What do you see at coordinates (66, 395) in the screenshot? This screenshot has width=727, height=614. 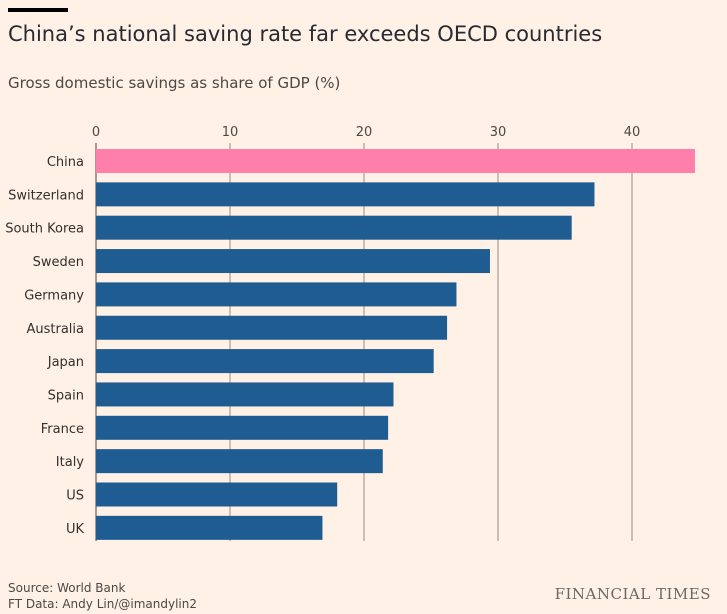 I see `category-label: Spain` at bounding box center [66, 395].